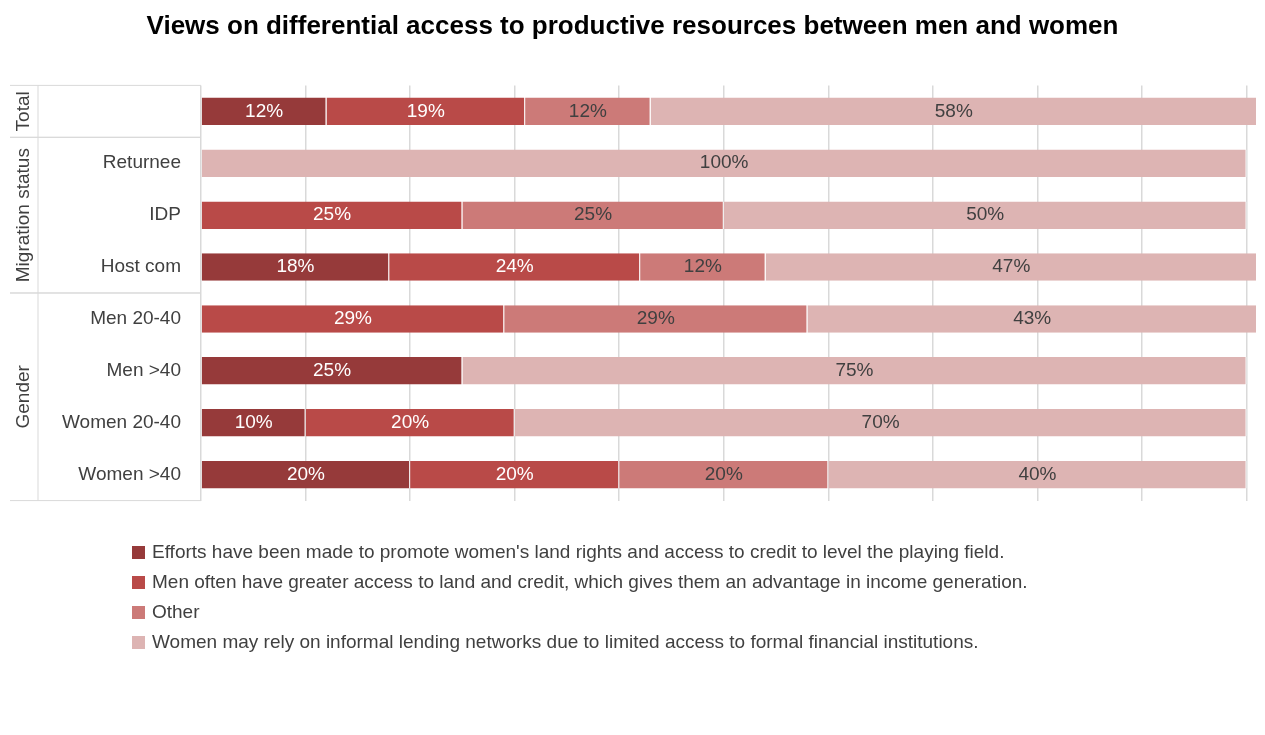  I want to click on y-tick-label: Men >40, so click(143, 370).